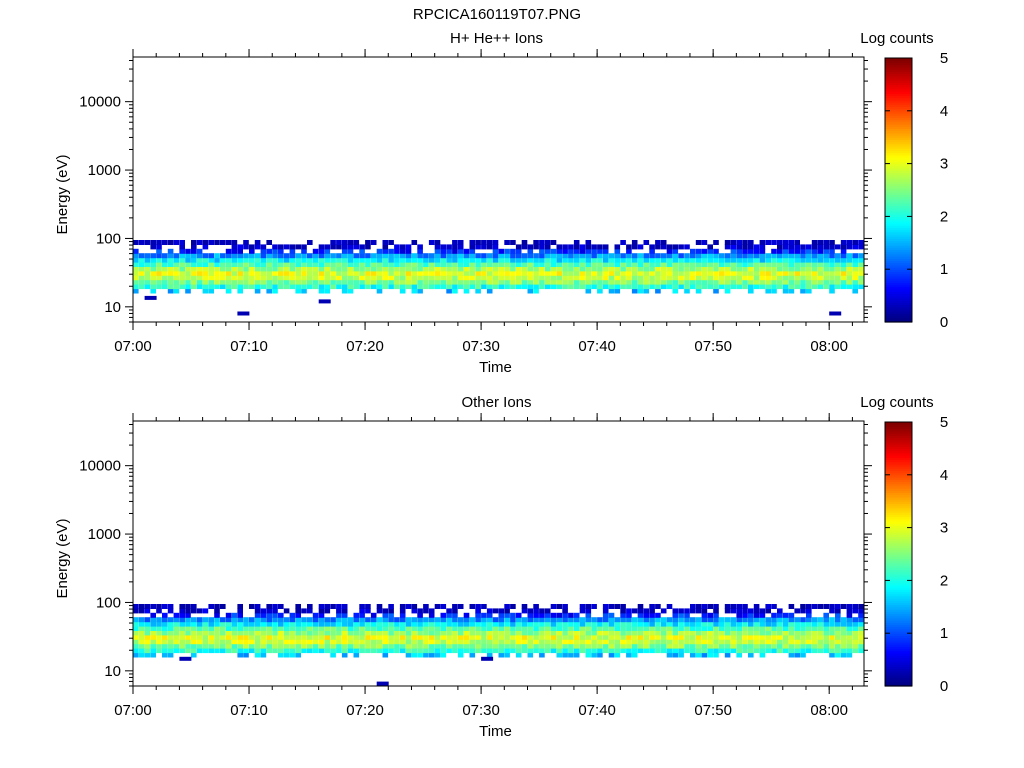 This screenshot has width=1024, height=768. I want to click on y-tick-label: 10000, so click(100, 466).